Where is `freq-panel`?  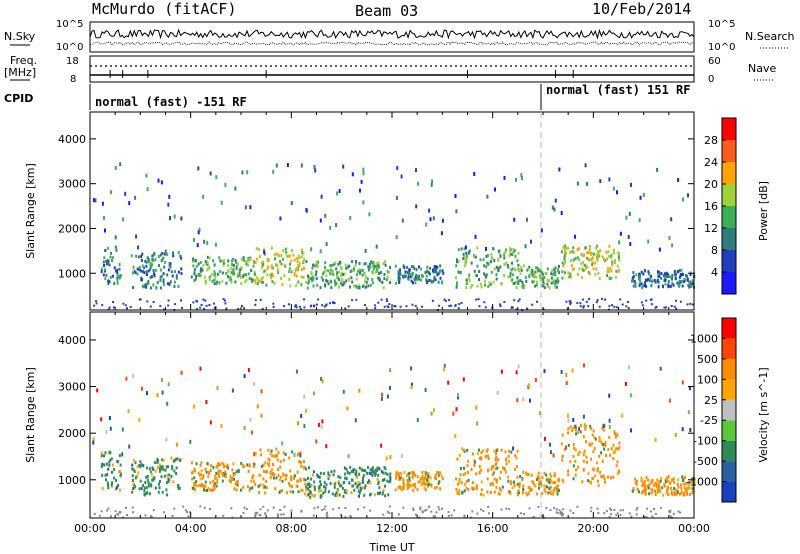
freq-panel is located at coordinates (392, 69).